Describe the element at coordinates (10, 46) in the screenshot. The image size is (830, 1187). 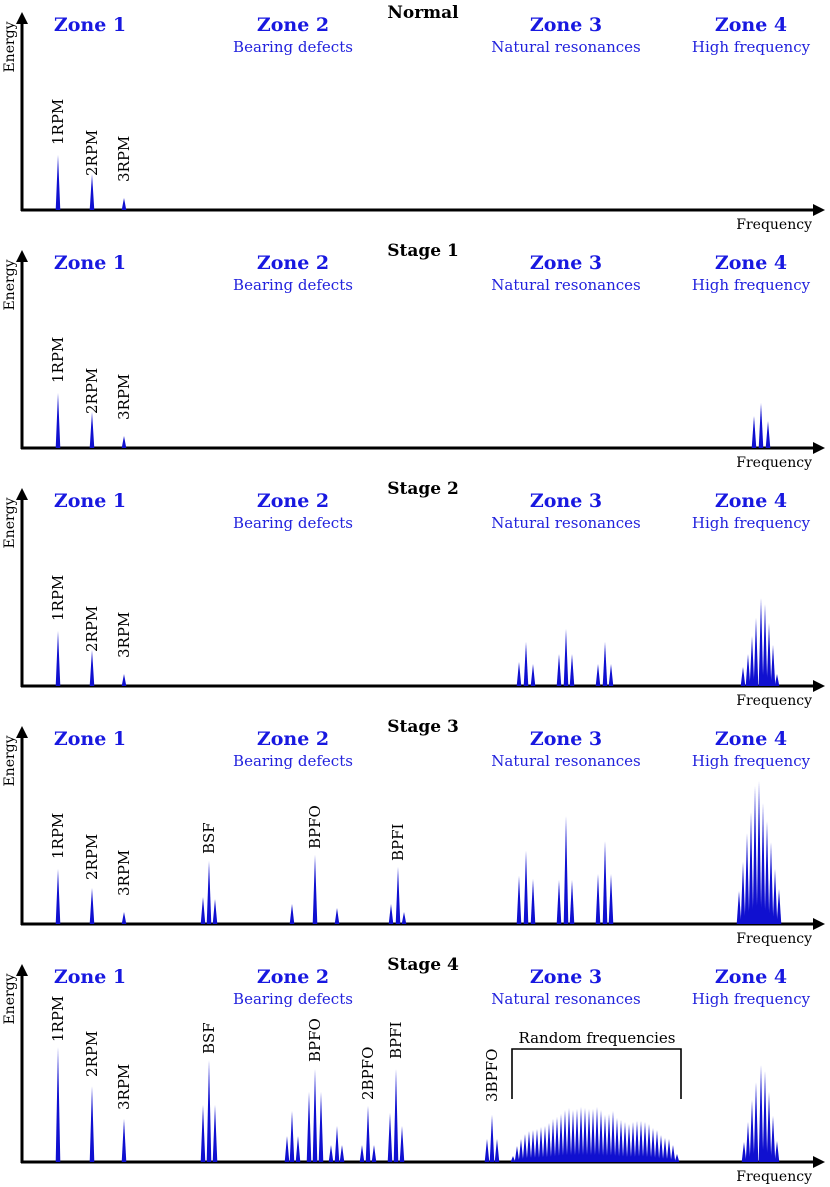
I see `y-axis-label: Energy` at that location.